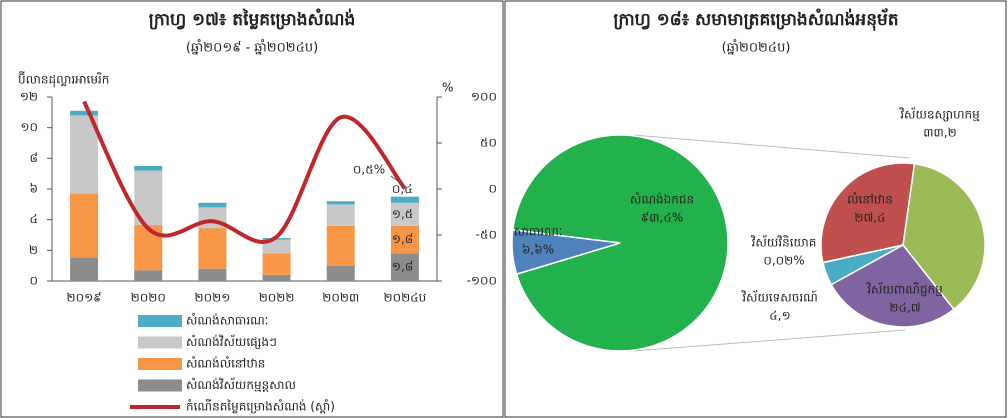 Image resolution: width=1008 pixels, height=418 pixels. I want to click on slice-value: ០,០២%, so click(783, 261).